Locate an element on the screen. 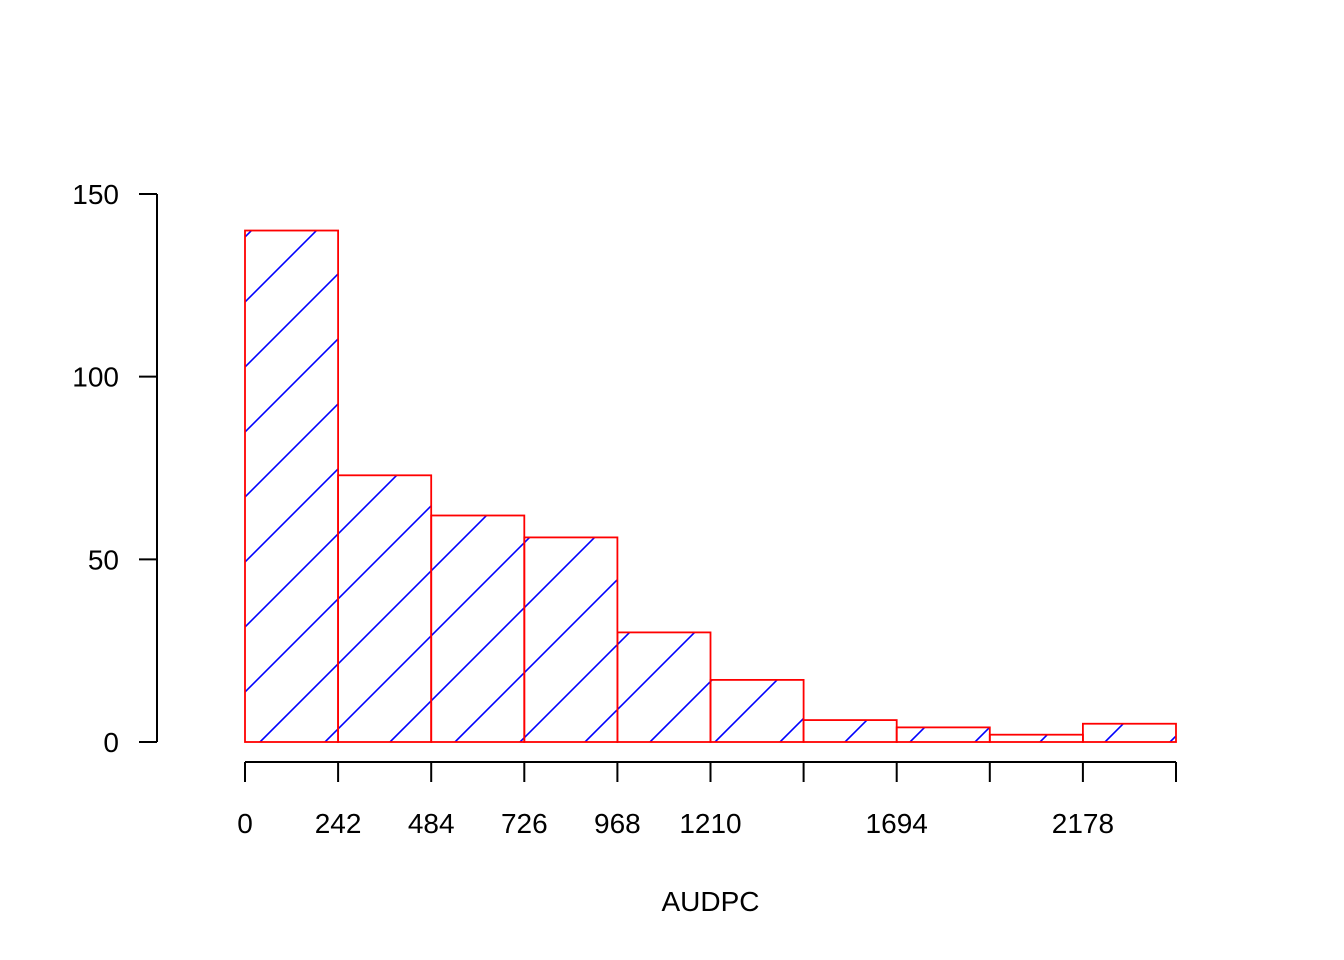 Image resolution: width=1344 pixels, height=960 pixels. y-tick-label: 100 is located at coordinates (95, 377).